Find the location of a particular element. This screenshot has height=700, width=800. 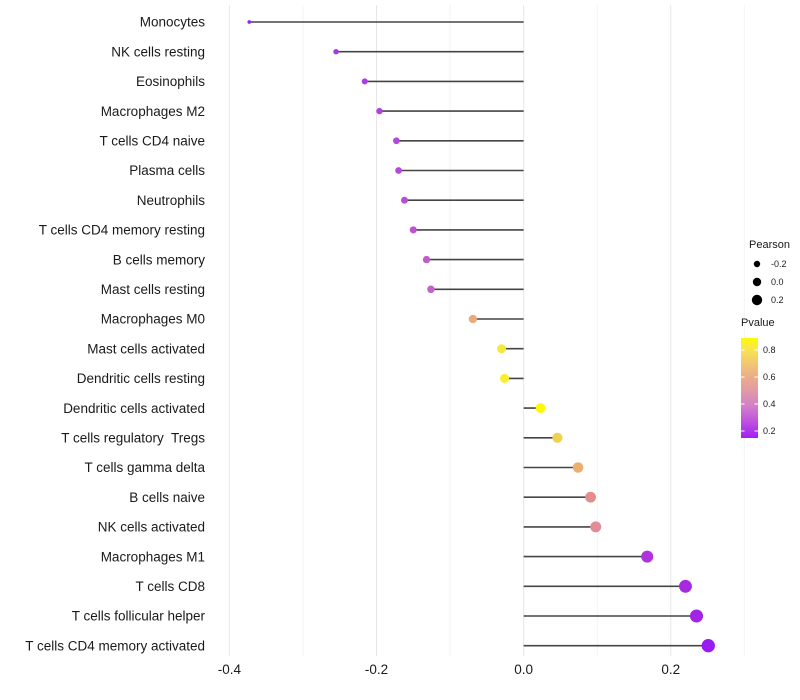

x-axis-tick-label: 0.0 is located at coordinates (523, 669).